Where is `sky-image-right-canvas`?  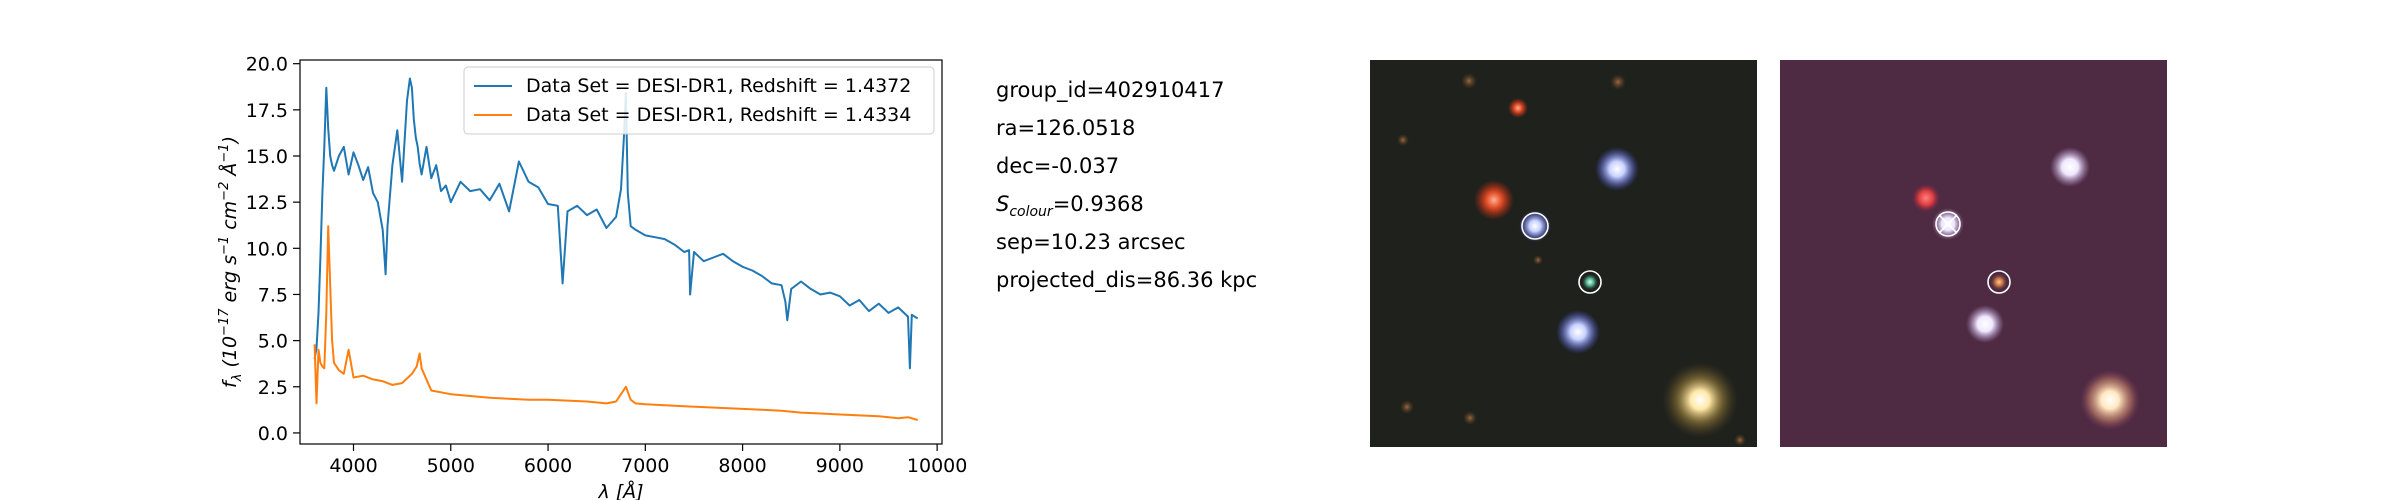 sky-image-right-canvas is located at coordinates (1973, 253).